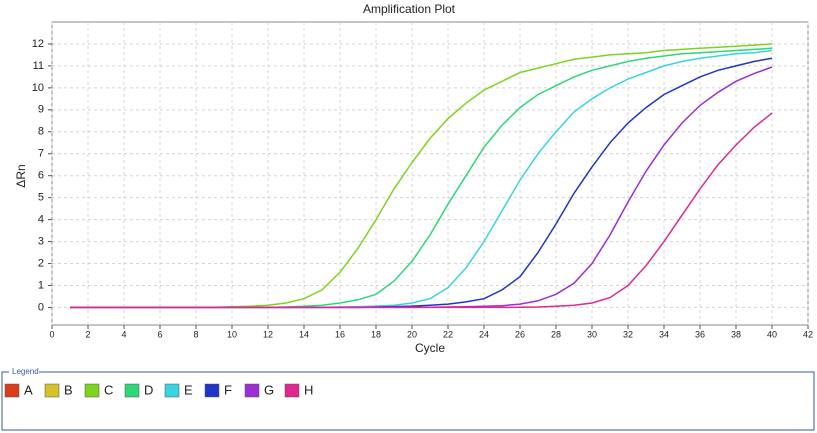 Image resolution: width=817 pixels, height=433 pixels. Describe the element at coordinates (308, 389) in the screenshot. I see `legend-label: H` at that location.